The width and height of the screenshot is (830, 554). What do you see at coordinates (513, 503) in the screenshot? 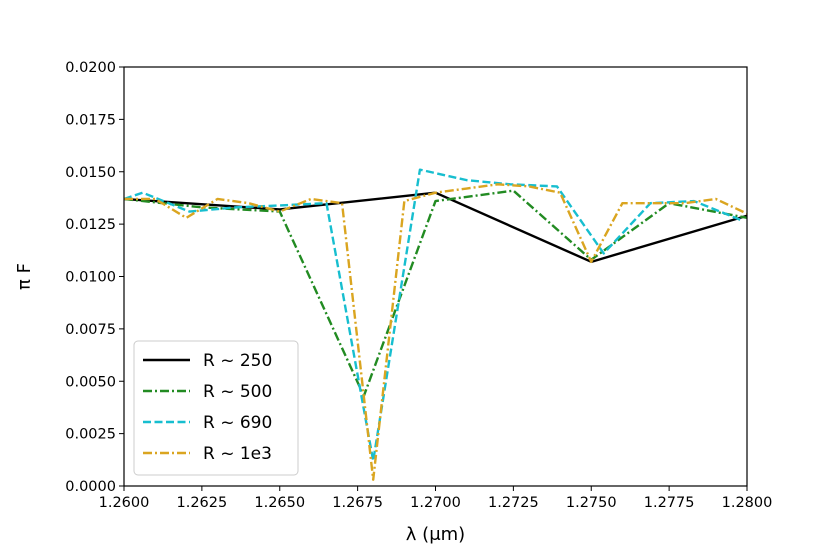
I see `x-tick-label: 1.2725` at bounding box center [513, 503].